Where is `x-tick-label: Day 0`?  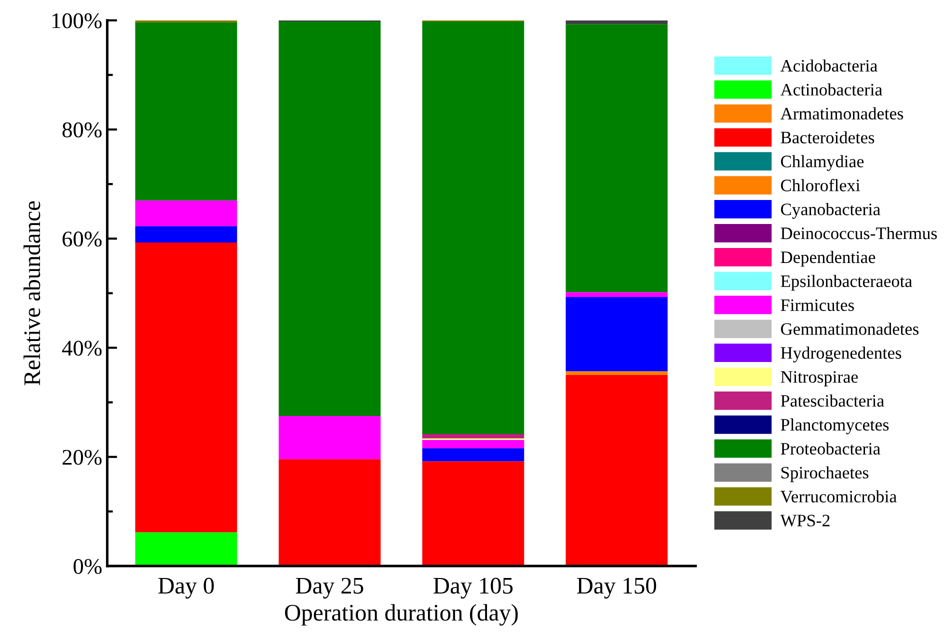 x-tick-label: Day 0 is located at coordinates (186, 588).